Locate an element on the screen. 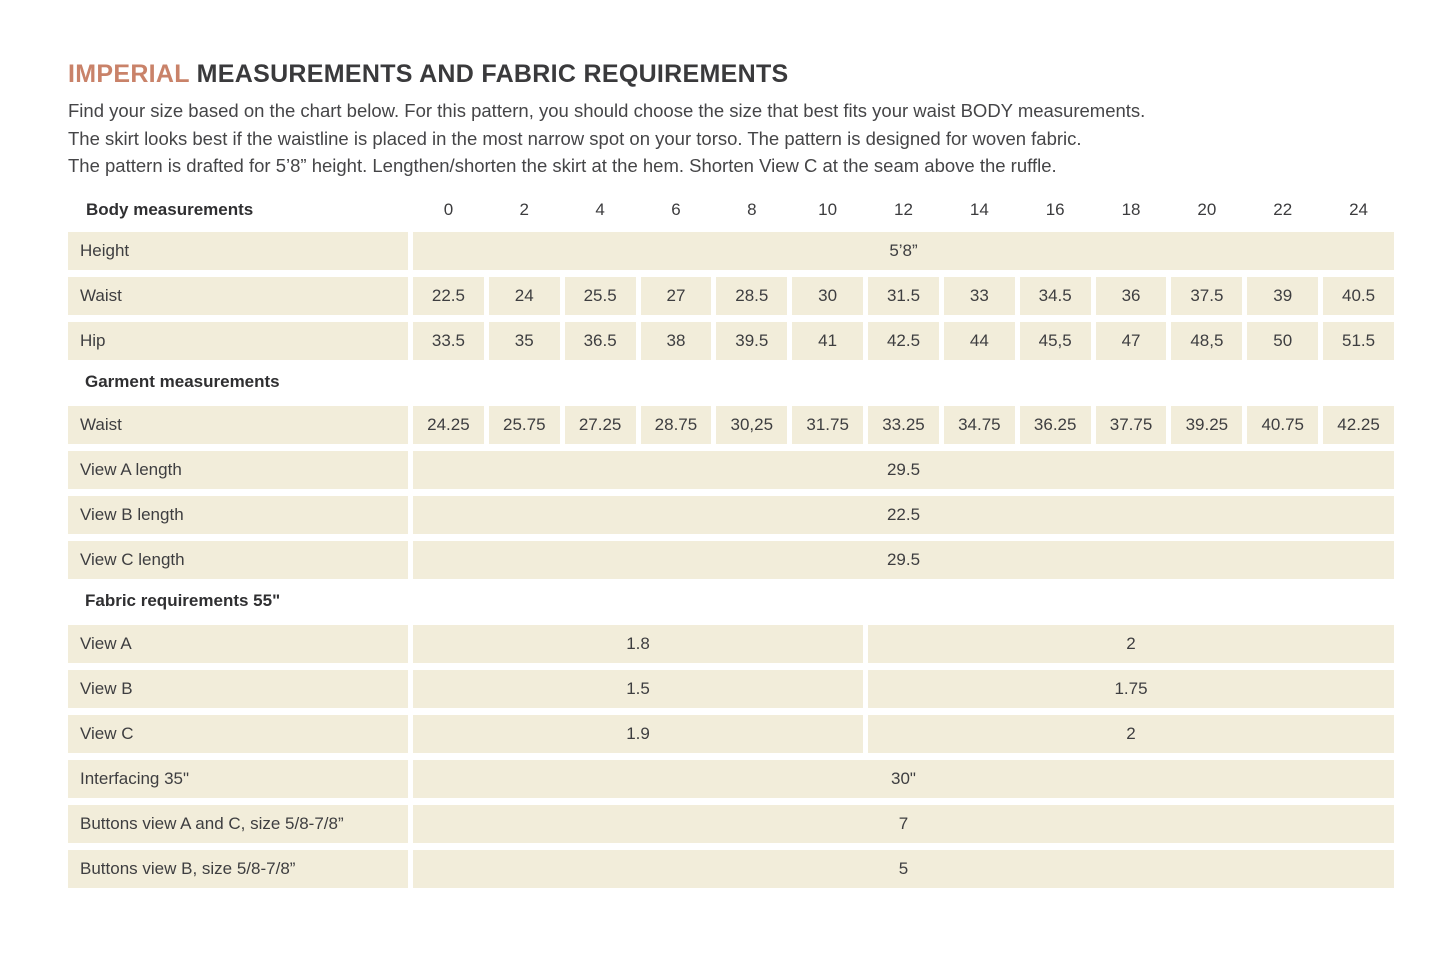 This screenshot has height=963, width=1445. table-row: View A 1.8 2 is located at coordinates (731, 643).